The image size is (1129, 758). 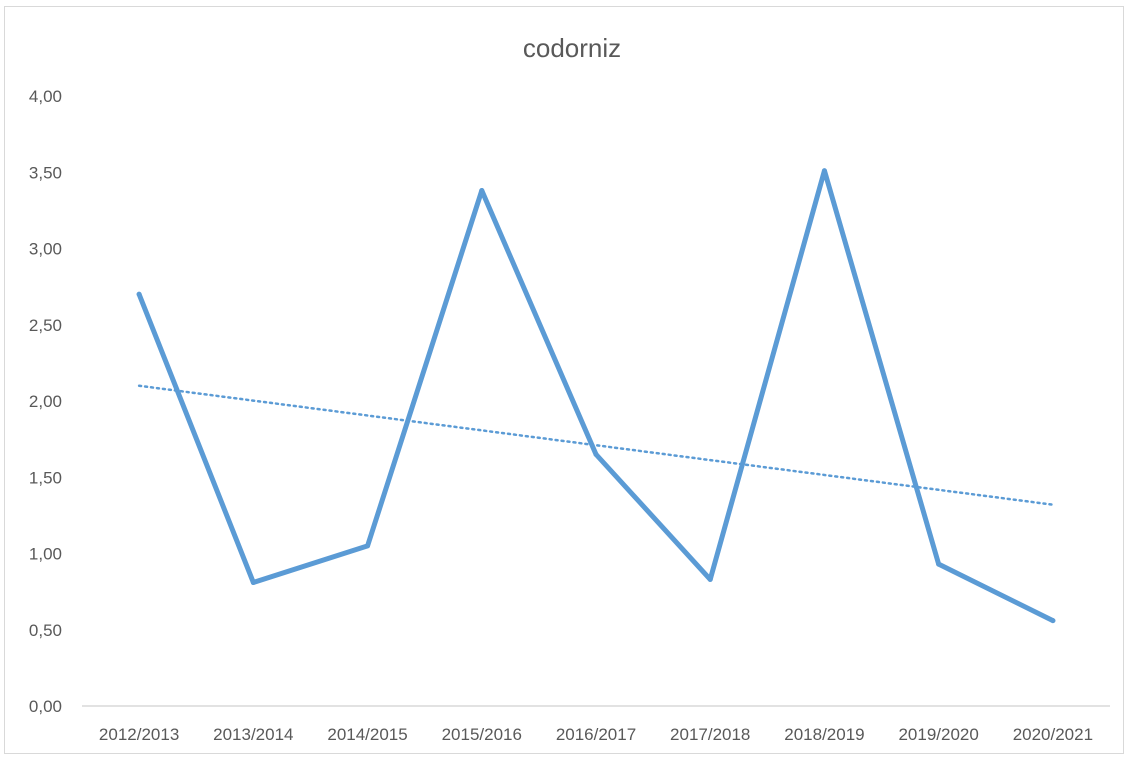 What do you see at coordinates (45, 706) in the screenshot?
I see `y-tick-label: 0,00` at bounding box center [45, 706].